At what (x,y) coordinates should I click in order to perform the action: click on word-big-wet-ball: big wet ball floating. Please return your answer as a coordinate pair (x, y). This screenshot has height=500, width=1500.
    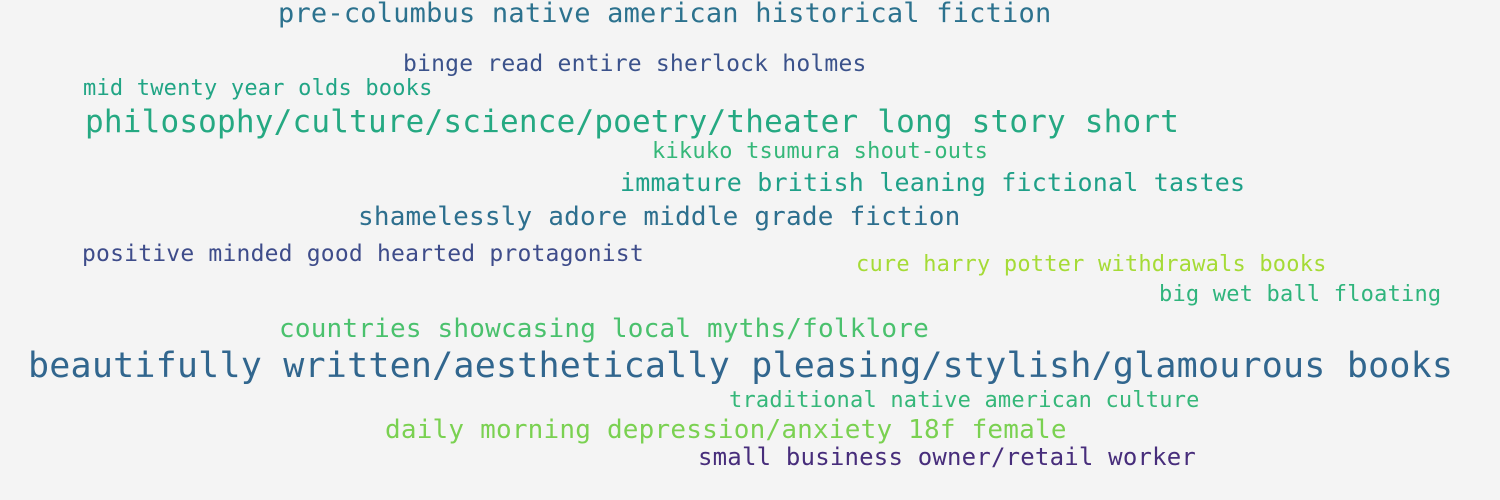
    Looking at the image, I should click on (1300, 294).